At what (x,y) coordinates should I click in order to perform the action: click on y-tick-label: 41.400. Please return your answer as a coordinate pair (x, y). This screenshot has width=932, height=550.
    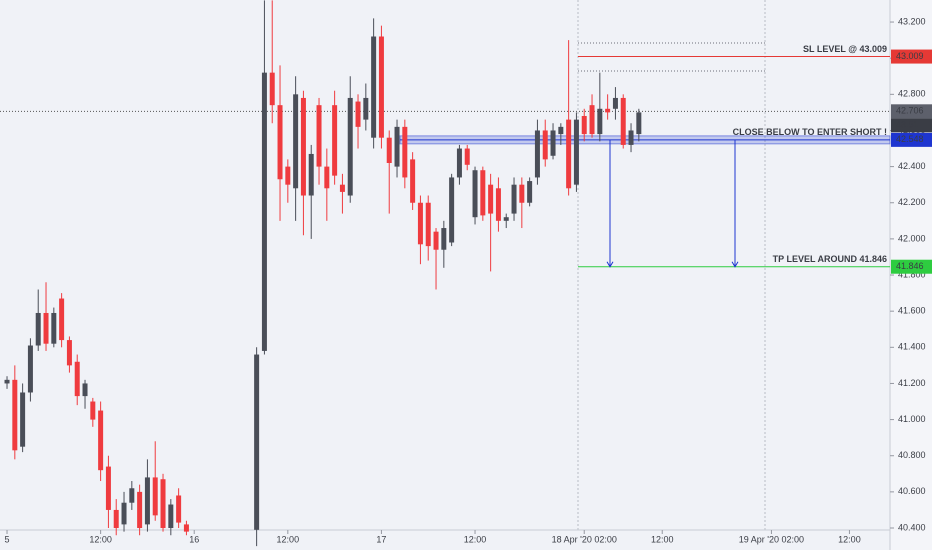
    Looking at the image, I should click on (912, 347).